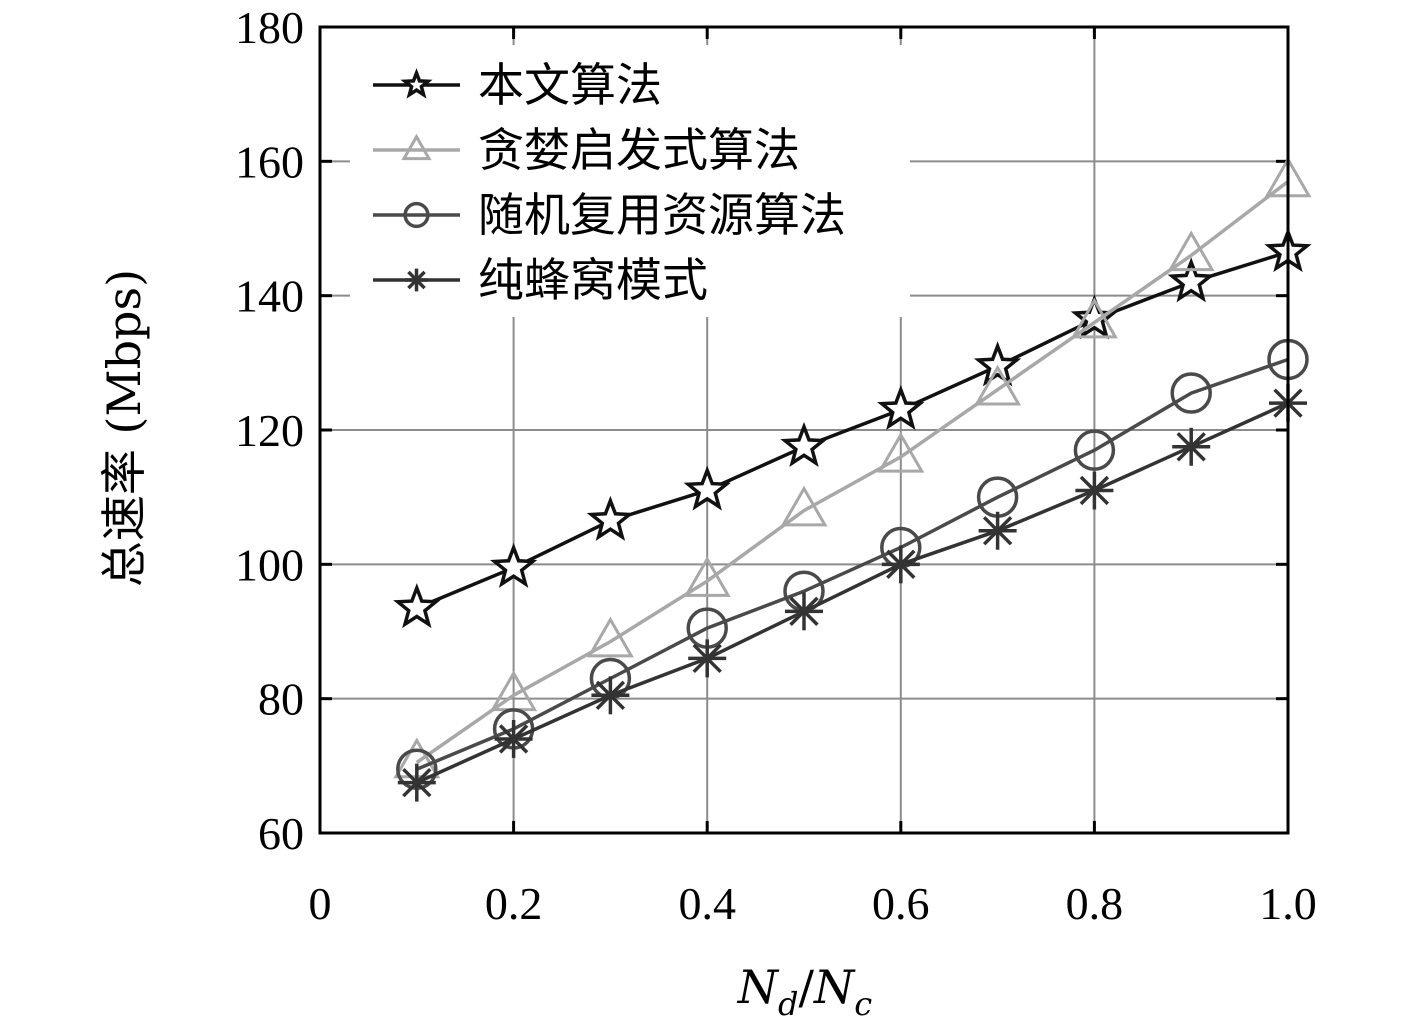 The height and width of the screenshot is (1028, 1417). I want to click on legend-label: 随机复用资源算法, so click(662, 215).